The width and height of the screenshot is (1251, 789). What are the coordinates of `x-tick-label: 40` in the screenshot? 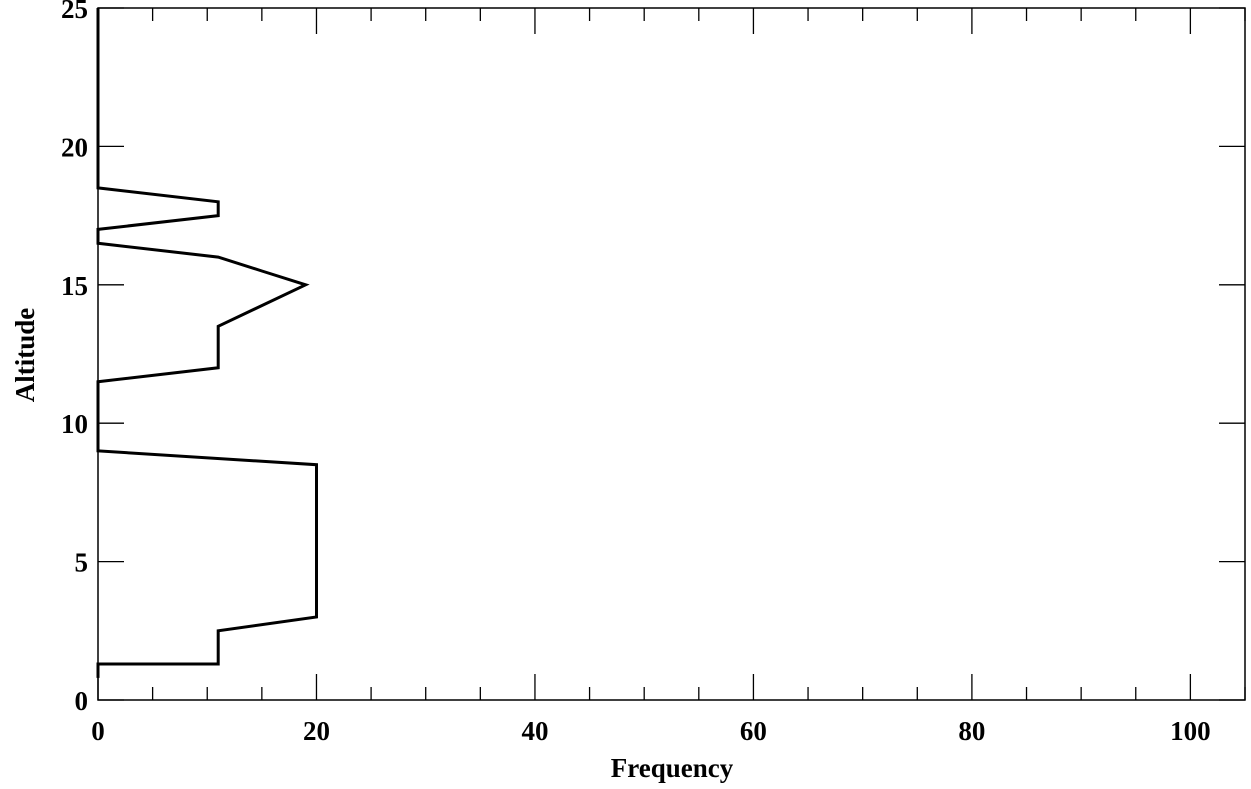 It's located at (534, 731).